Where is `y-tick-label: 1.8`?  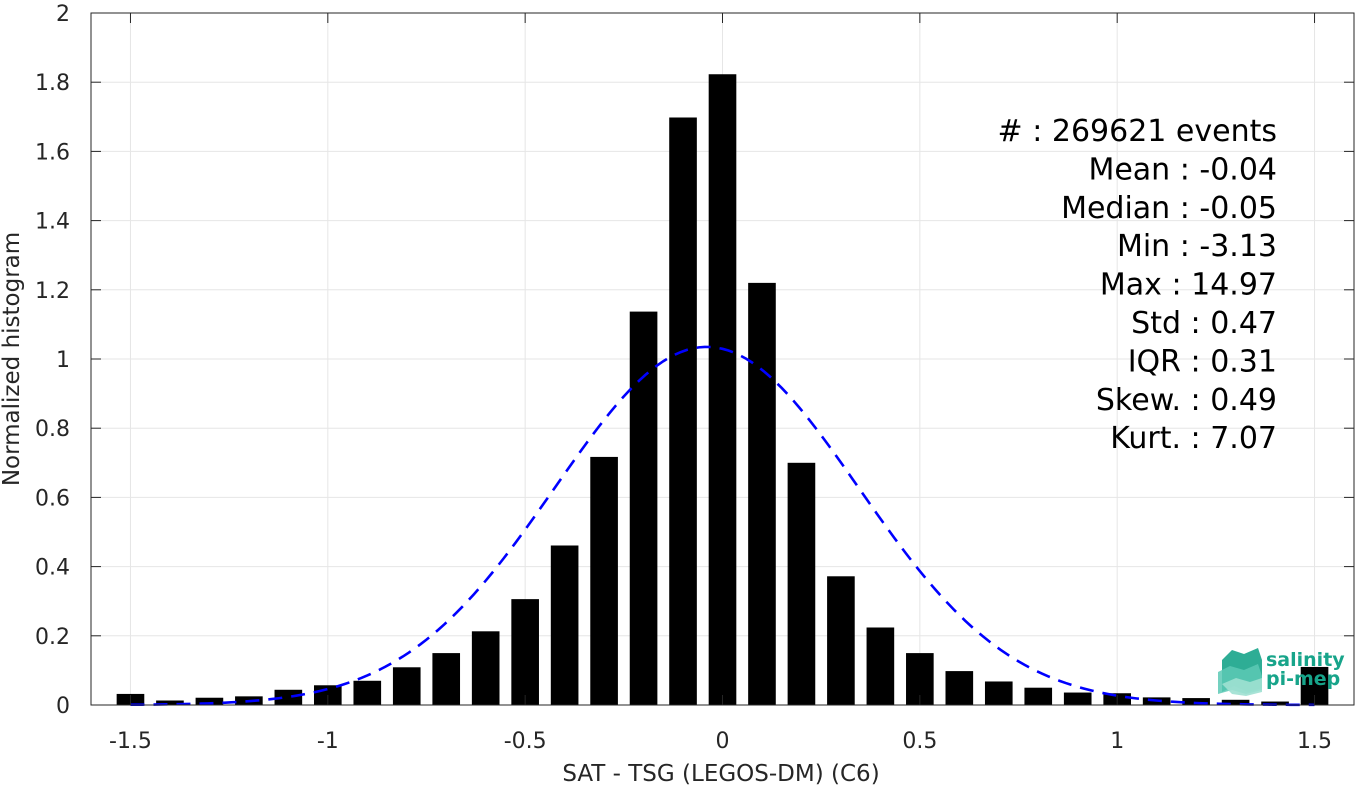
y-tick-label: 1.8 is located at coordinates (52, 83).